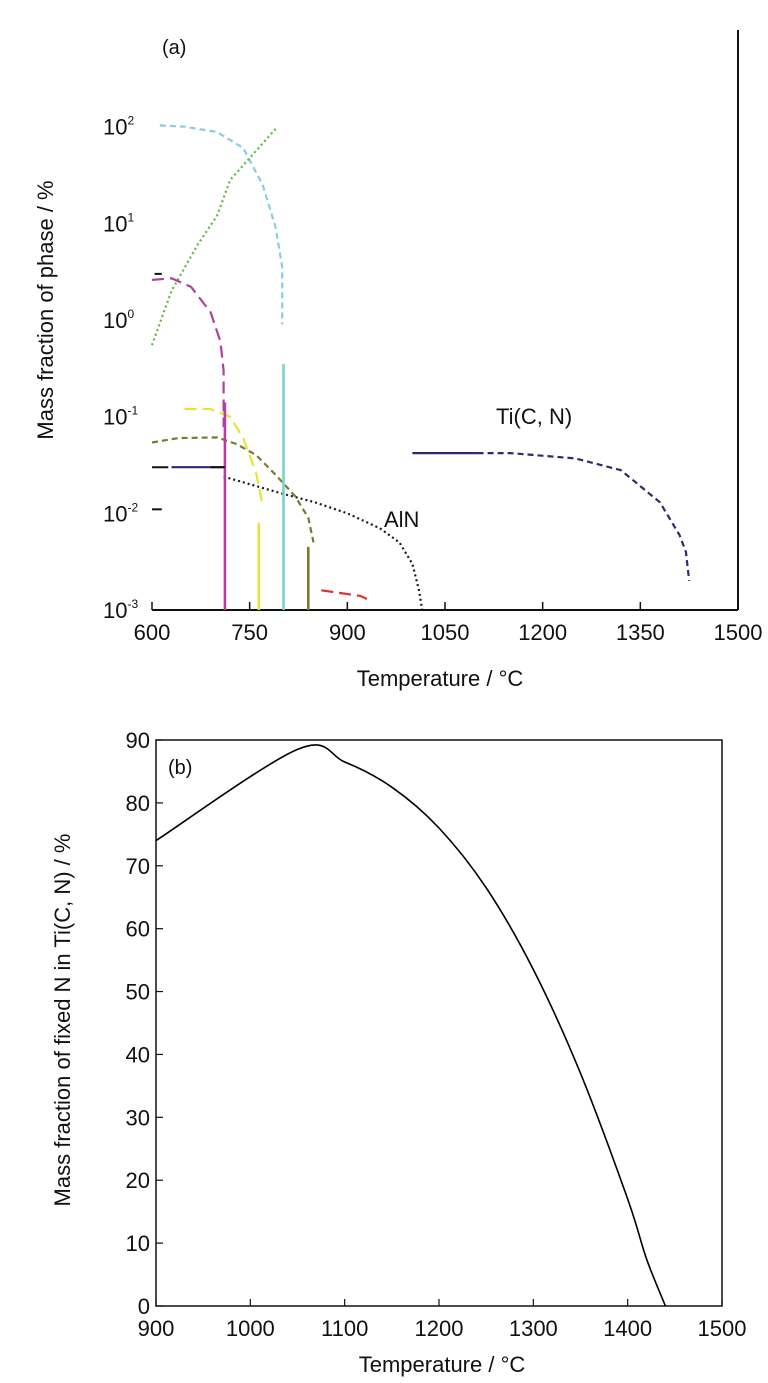 The height and width of the screenshot is (1383, 768). I want to click on panel-b-y-axis-title: Mass fraction of fixed N in Ti(C, N) / %, so click(62, 1020).